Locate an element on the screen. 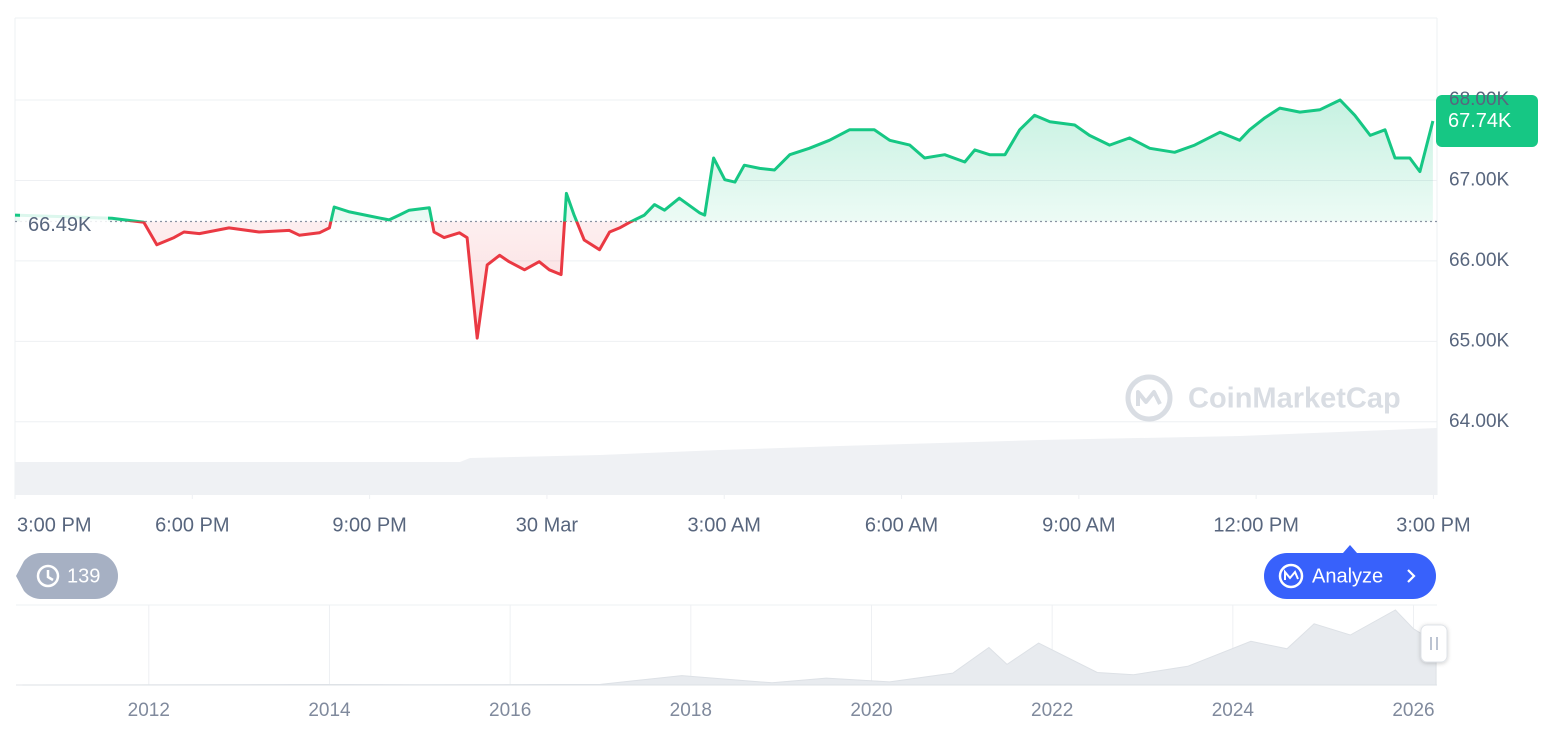 The height and width of the screenshot is (737, 1566). x-tick-label: 2018 is located at coordinates (691, 710).